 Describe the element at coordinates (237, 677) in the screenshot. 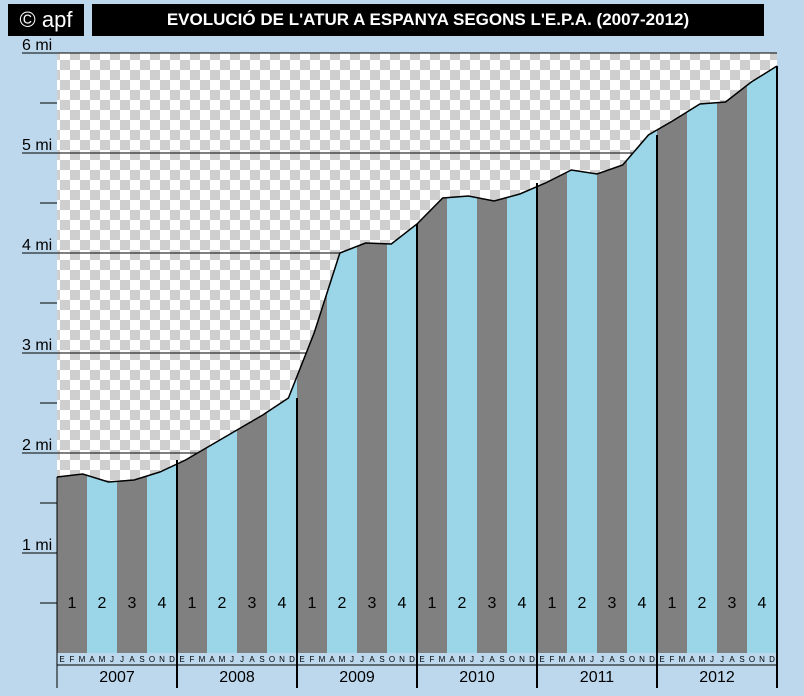

I see `year-label: 2008` at that location.